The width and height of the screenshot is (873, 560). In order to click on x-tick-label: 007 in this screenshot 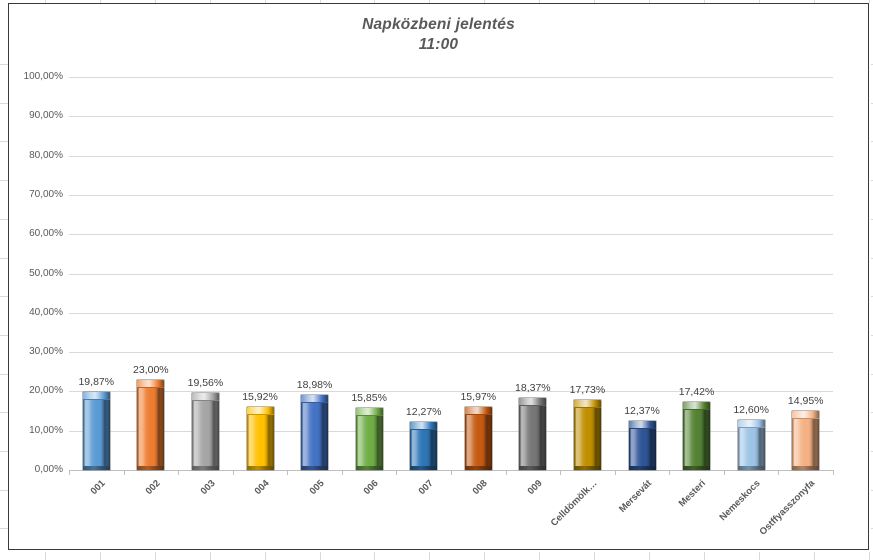, I will do `click(426, 487)`.